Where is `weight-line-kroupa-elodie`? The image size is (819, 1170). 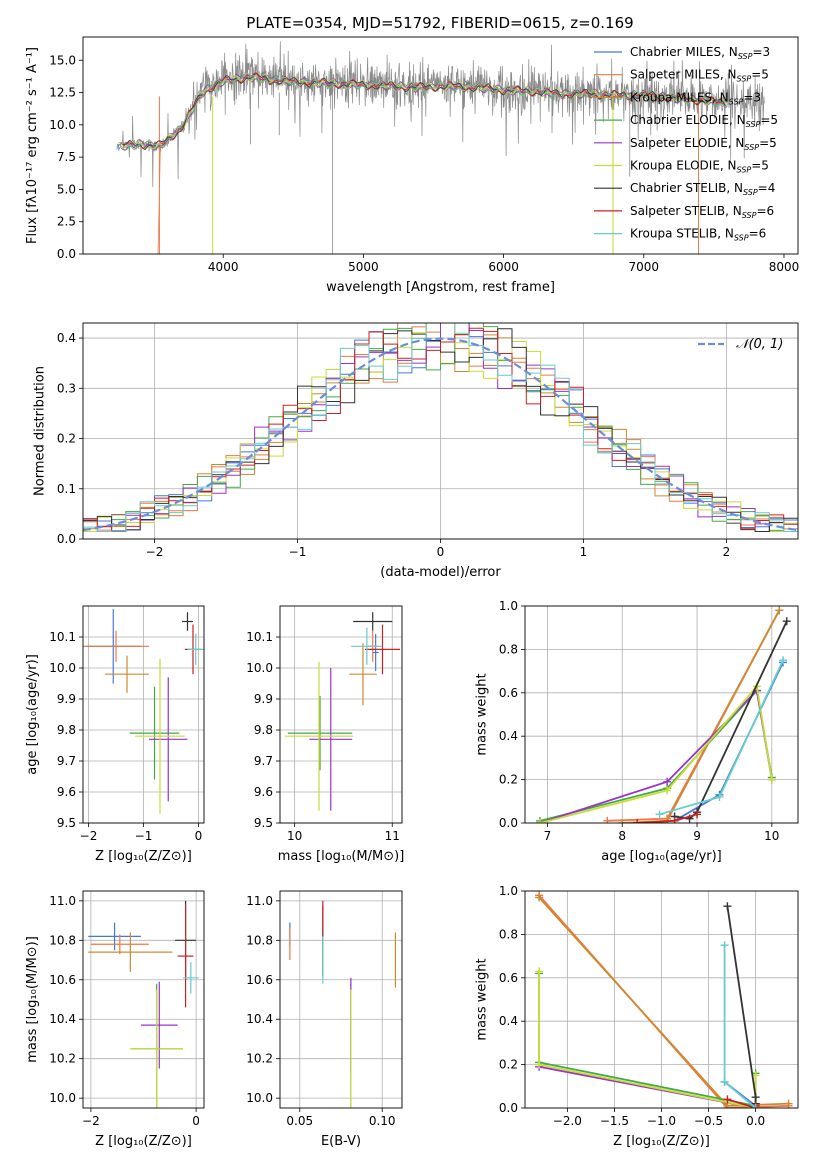
weight-line-kroupa-elodie is located at coordinates (656, 753).